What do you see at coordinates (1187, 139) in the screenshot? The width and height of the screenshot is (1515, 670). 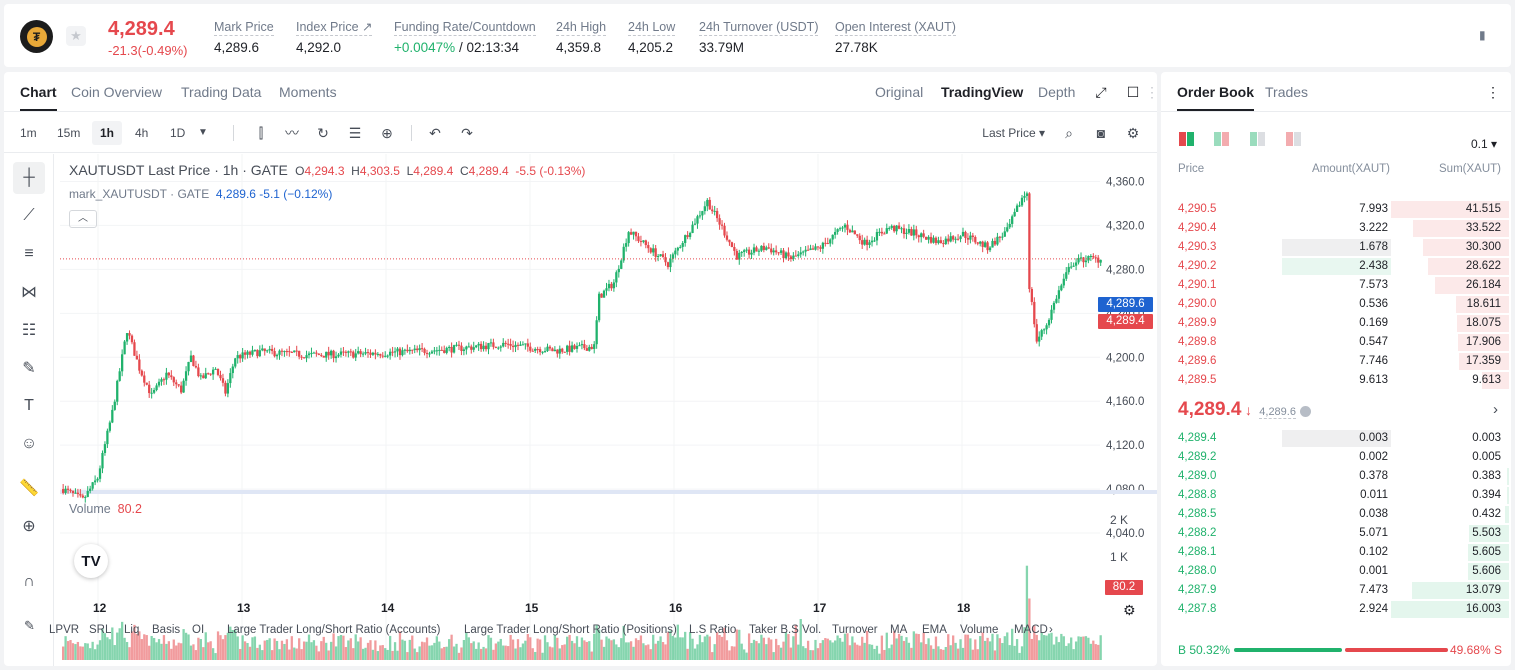 I see `mode-both-icon` at bounding box center [1187, 139].